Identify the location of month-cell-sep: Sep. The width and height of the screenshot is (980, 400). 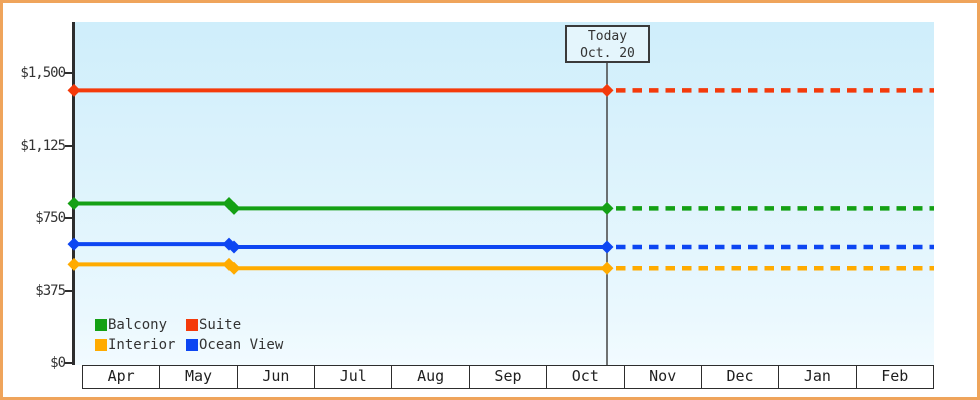
(509, 377).